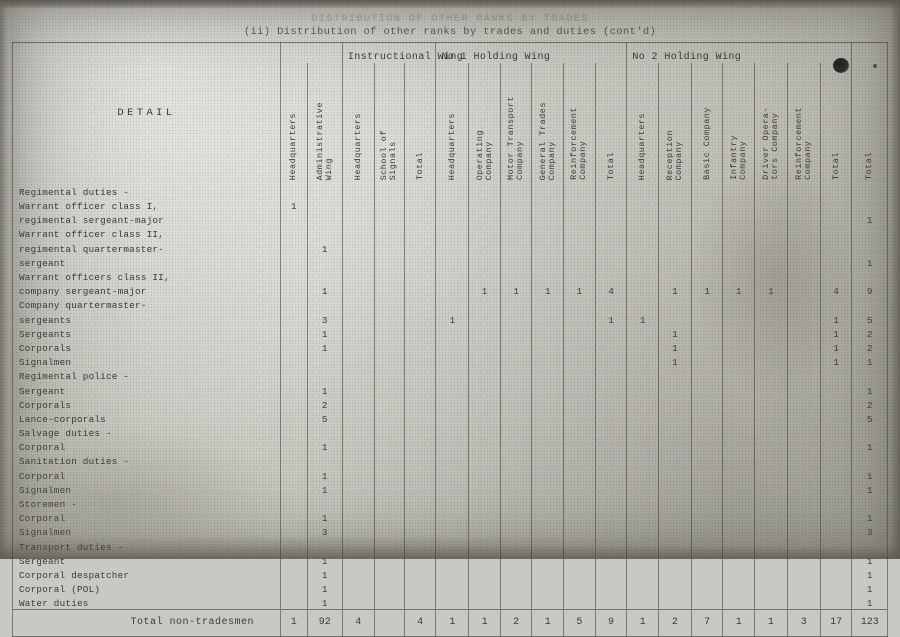 This screenshot has width=900, height=637. What do you see at coordinates (146, 232) in the screenshot?
I see `row-label: Warrant officer class II,` at bounding box center [146, 232].